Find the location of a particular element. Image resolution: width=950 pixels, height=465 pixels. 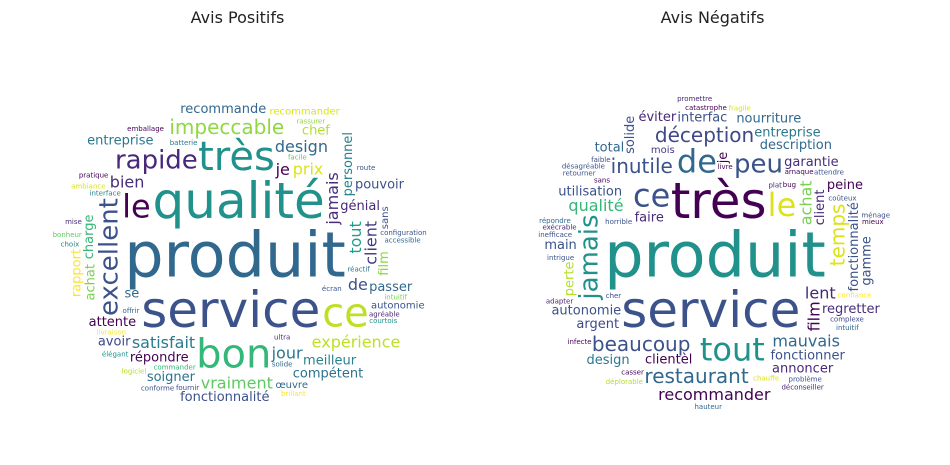

cloud-word: solide is located at coordinates (630, 135).